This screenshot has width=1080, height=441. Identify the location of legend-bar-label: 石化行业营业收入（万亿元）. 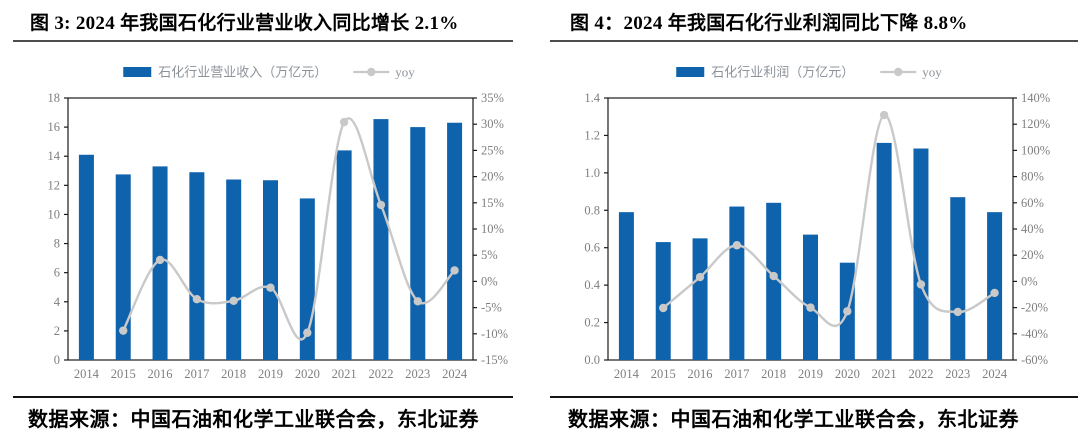
(242, 72).